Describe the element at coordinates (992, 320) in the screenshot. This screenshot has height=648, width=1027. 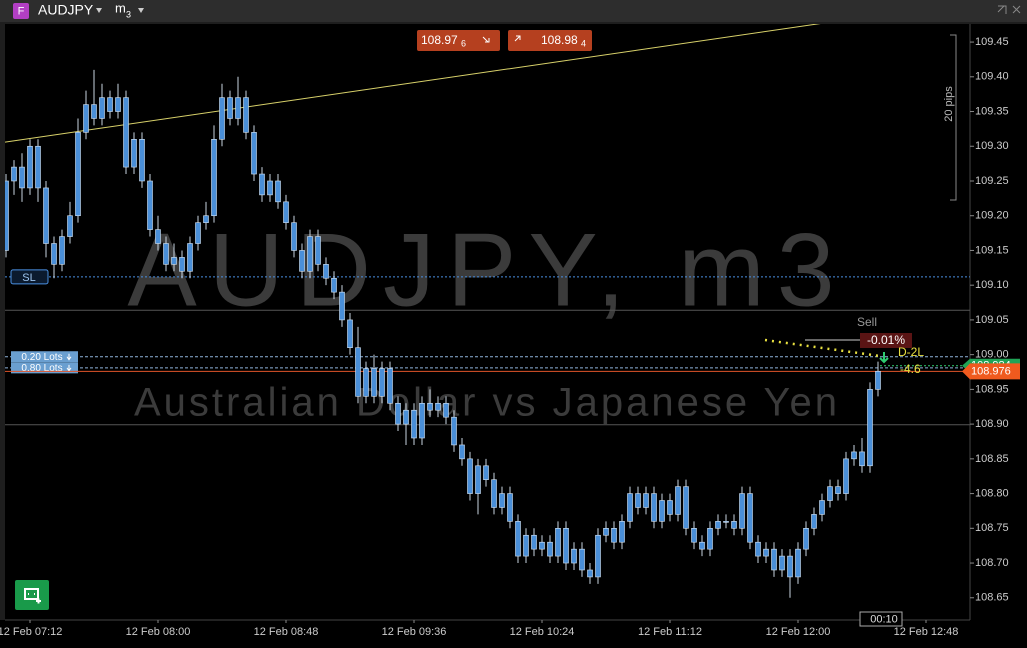
I see `y-tick-label: 109.05` at that location.